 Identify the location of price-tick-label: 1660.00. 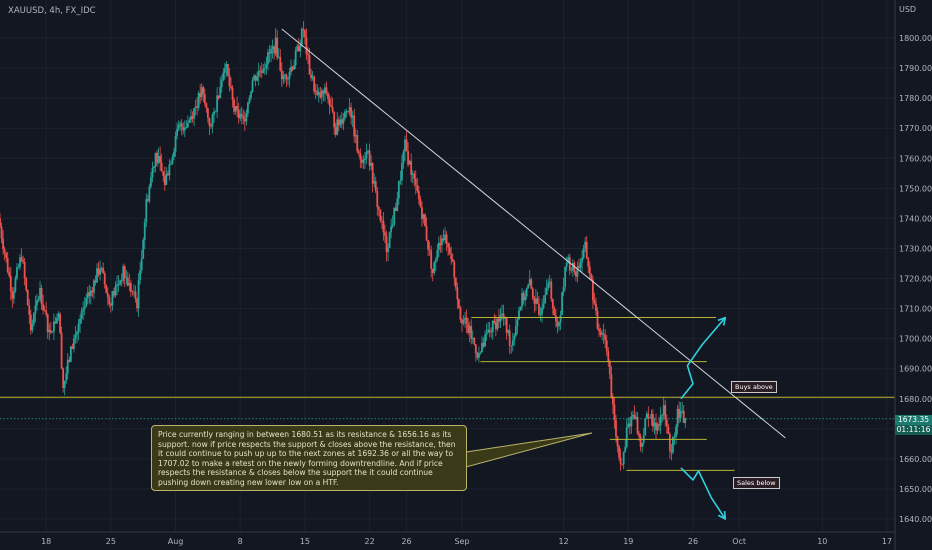
(915, 459).